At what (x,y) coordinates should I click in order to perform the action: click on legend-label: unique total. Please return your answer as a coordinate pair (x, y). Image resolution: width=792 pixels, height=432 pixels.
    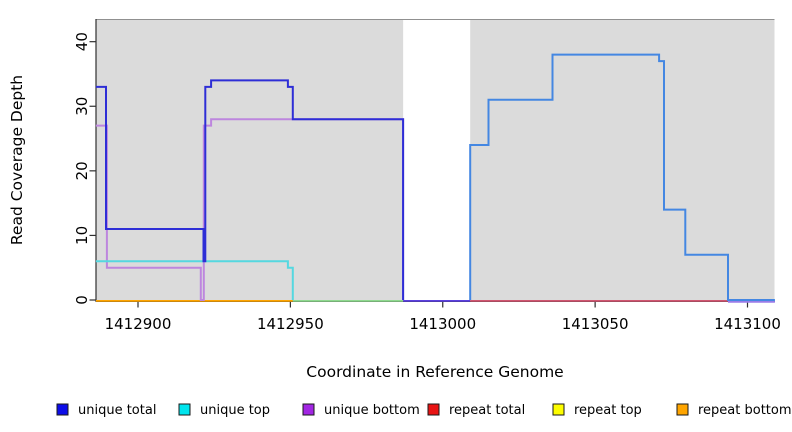
    Looking at the image, I should click on (117, 410).